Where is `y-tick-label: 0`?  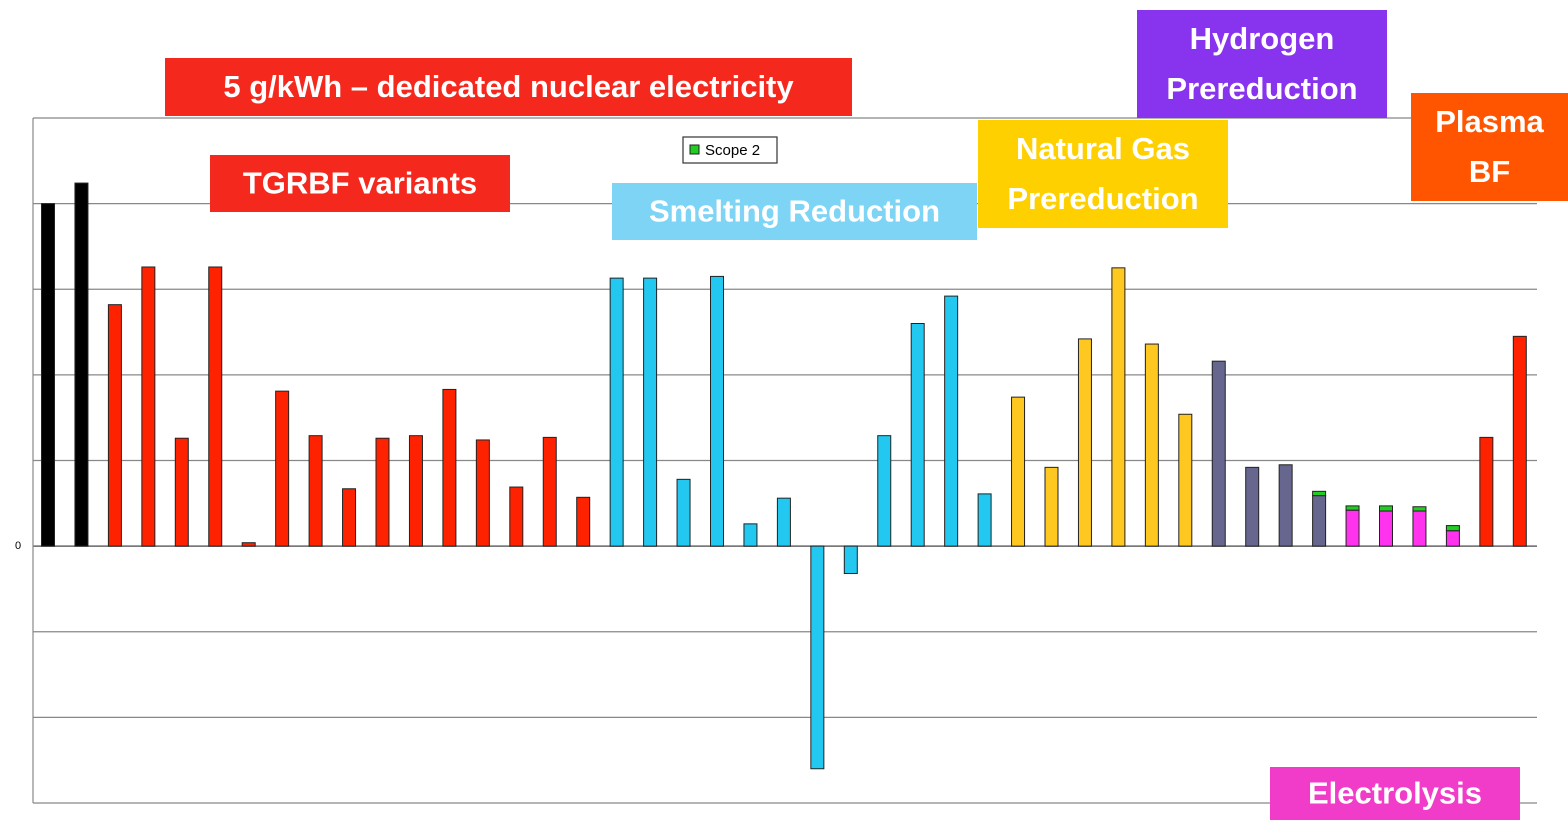
y-tick-label: 0 is located at coordinates (18, 546).